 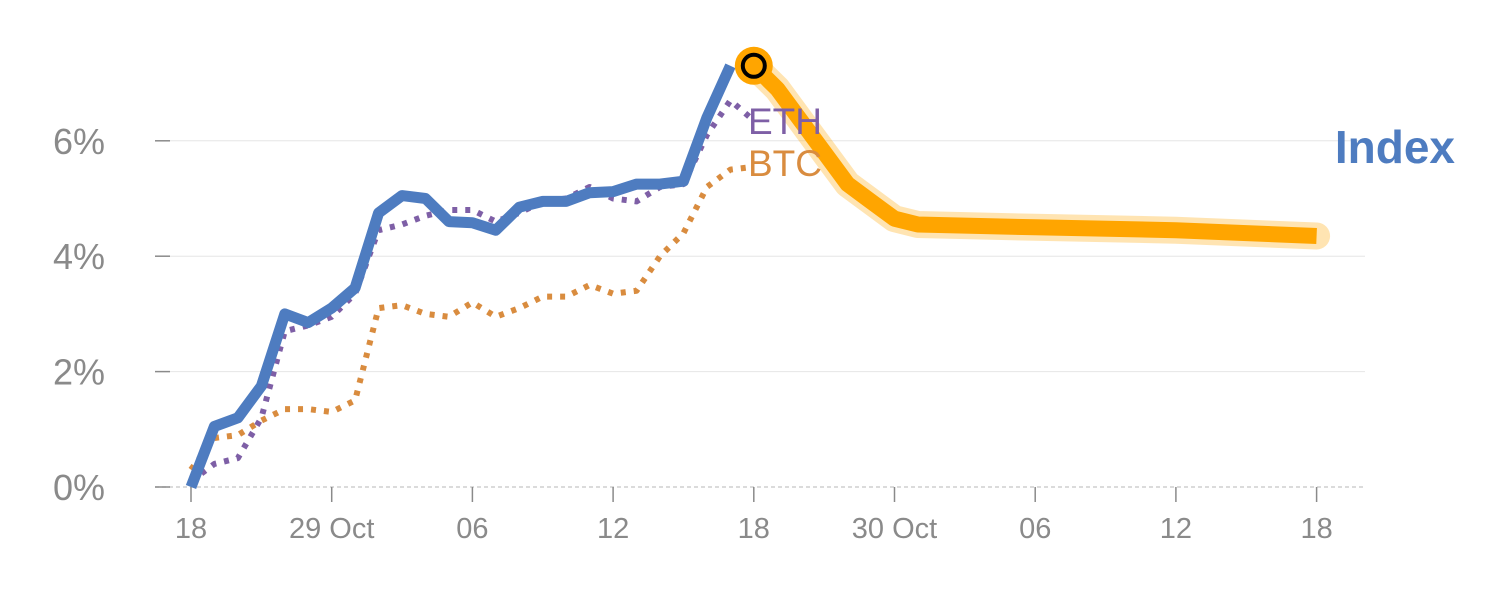 What do you see at coordinates (79, 141) in the screenshot?
I see `y-tick-label: 6%` at bounding box center [79, 141].